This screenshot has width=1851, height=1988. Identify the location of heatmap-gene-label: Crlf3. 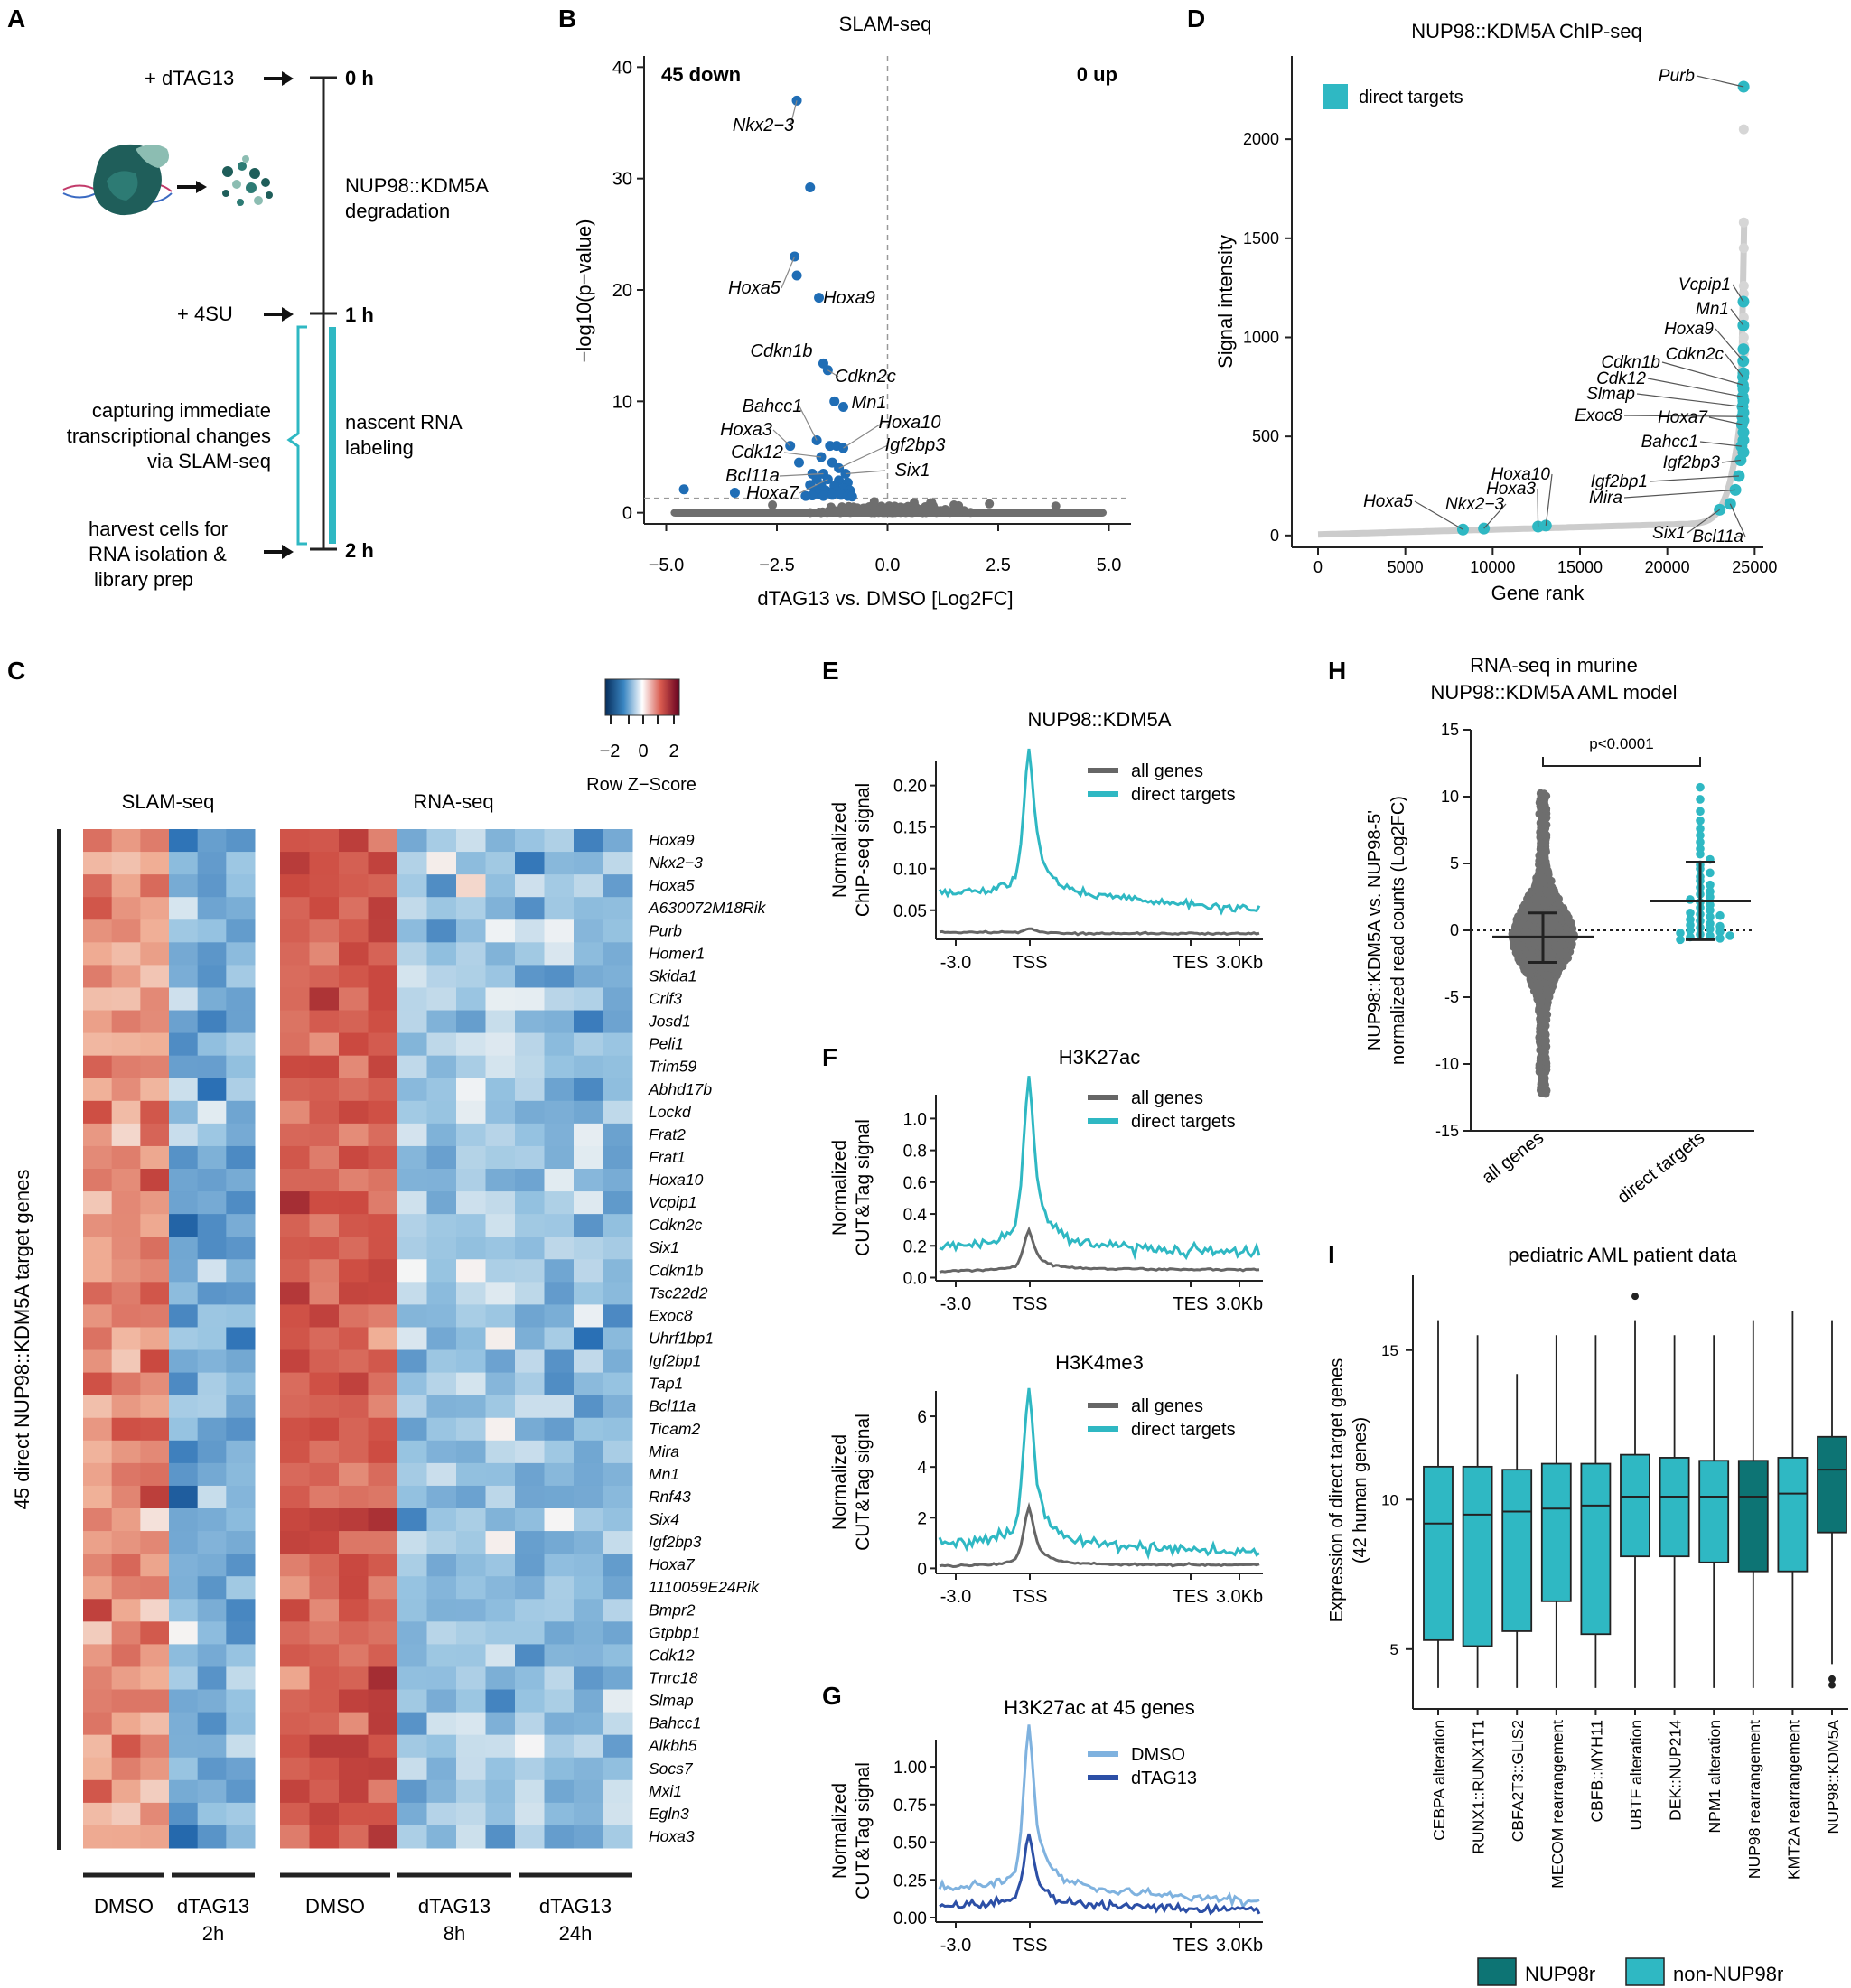
(666, 999).